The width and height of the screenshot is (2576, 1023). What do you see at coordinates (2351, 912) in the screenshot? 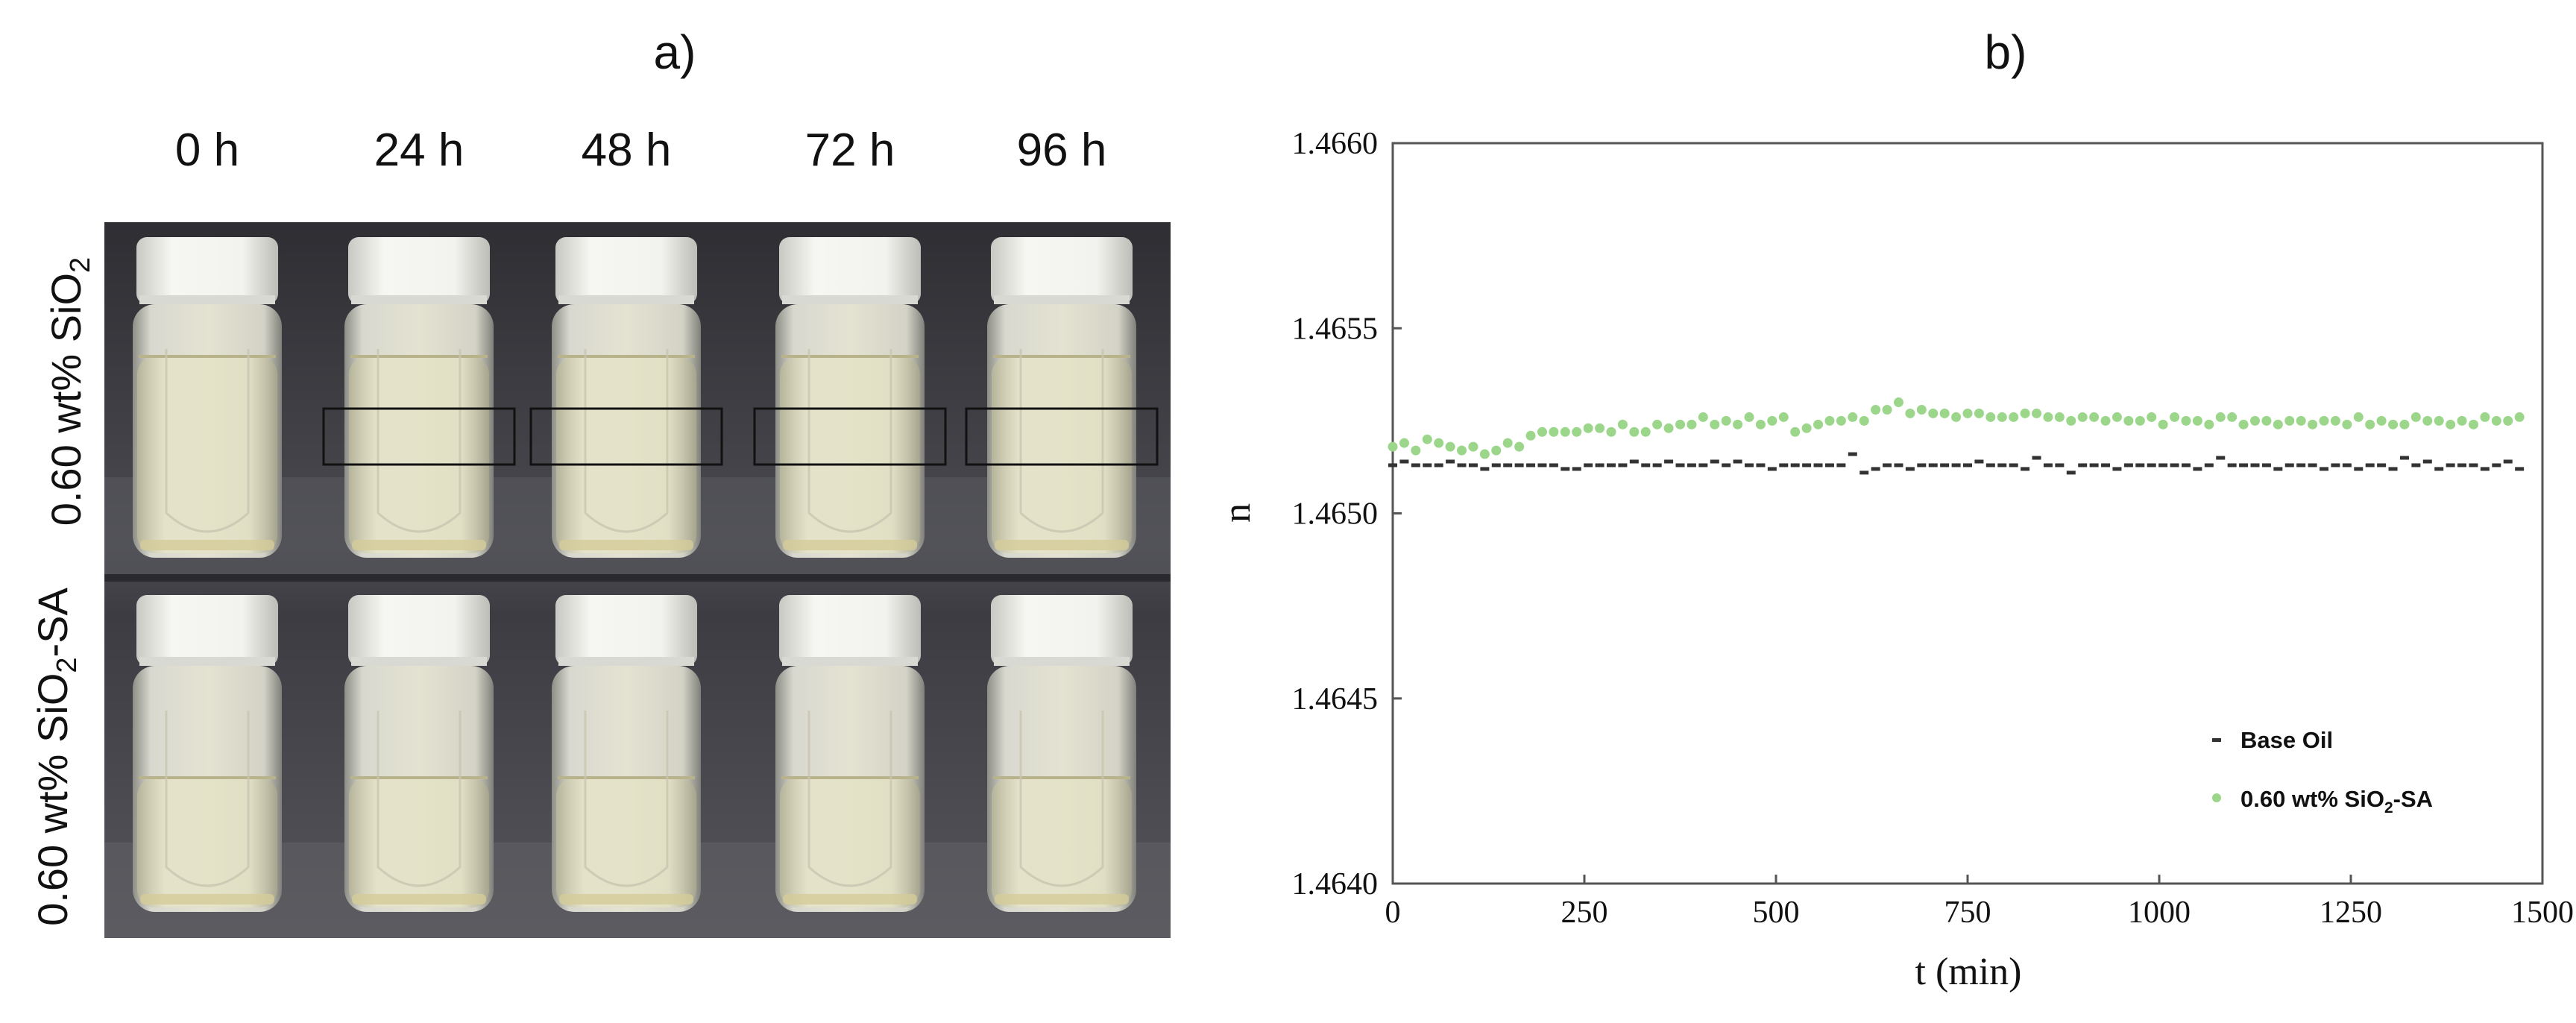
I see `x-tick-label: 1250` at bounding box center [2351, 912].